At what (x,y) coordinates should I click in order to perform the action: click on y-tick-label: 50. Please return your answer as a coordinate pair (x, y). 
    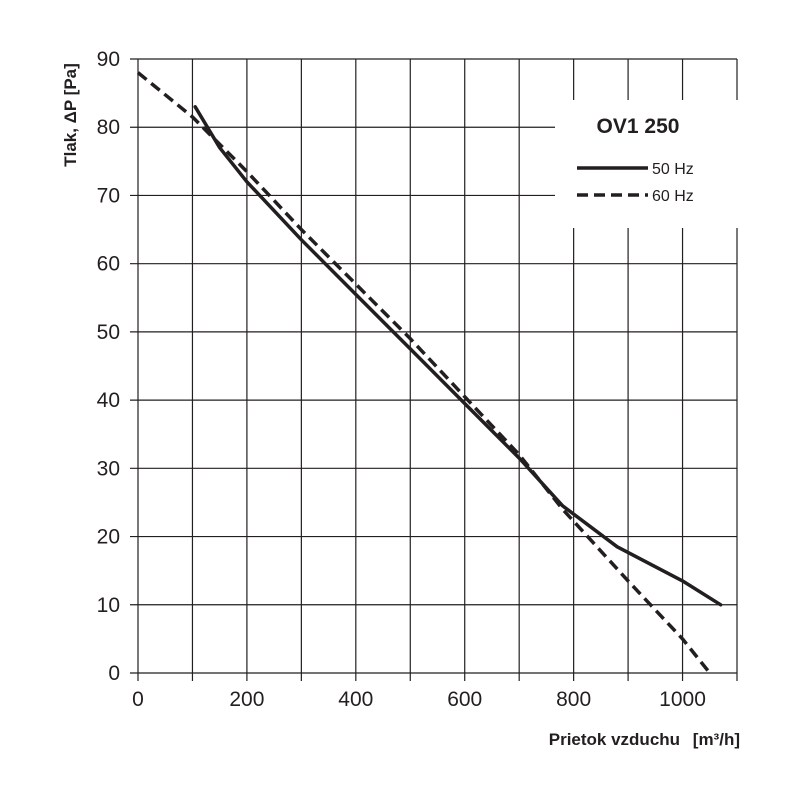
    Looking at the image, I should click on (108, 332).